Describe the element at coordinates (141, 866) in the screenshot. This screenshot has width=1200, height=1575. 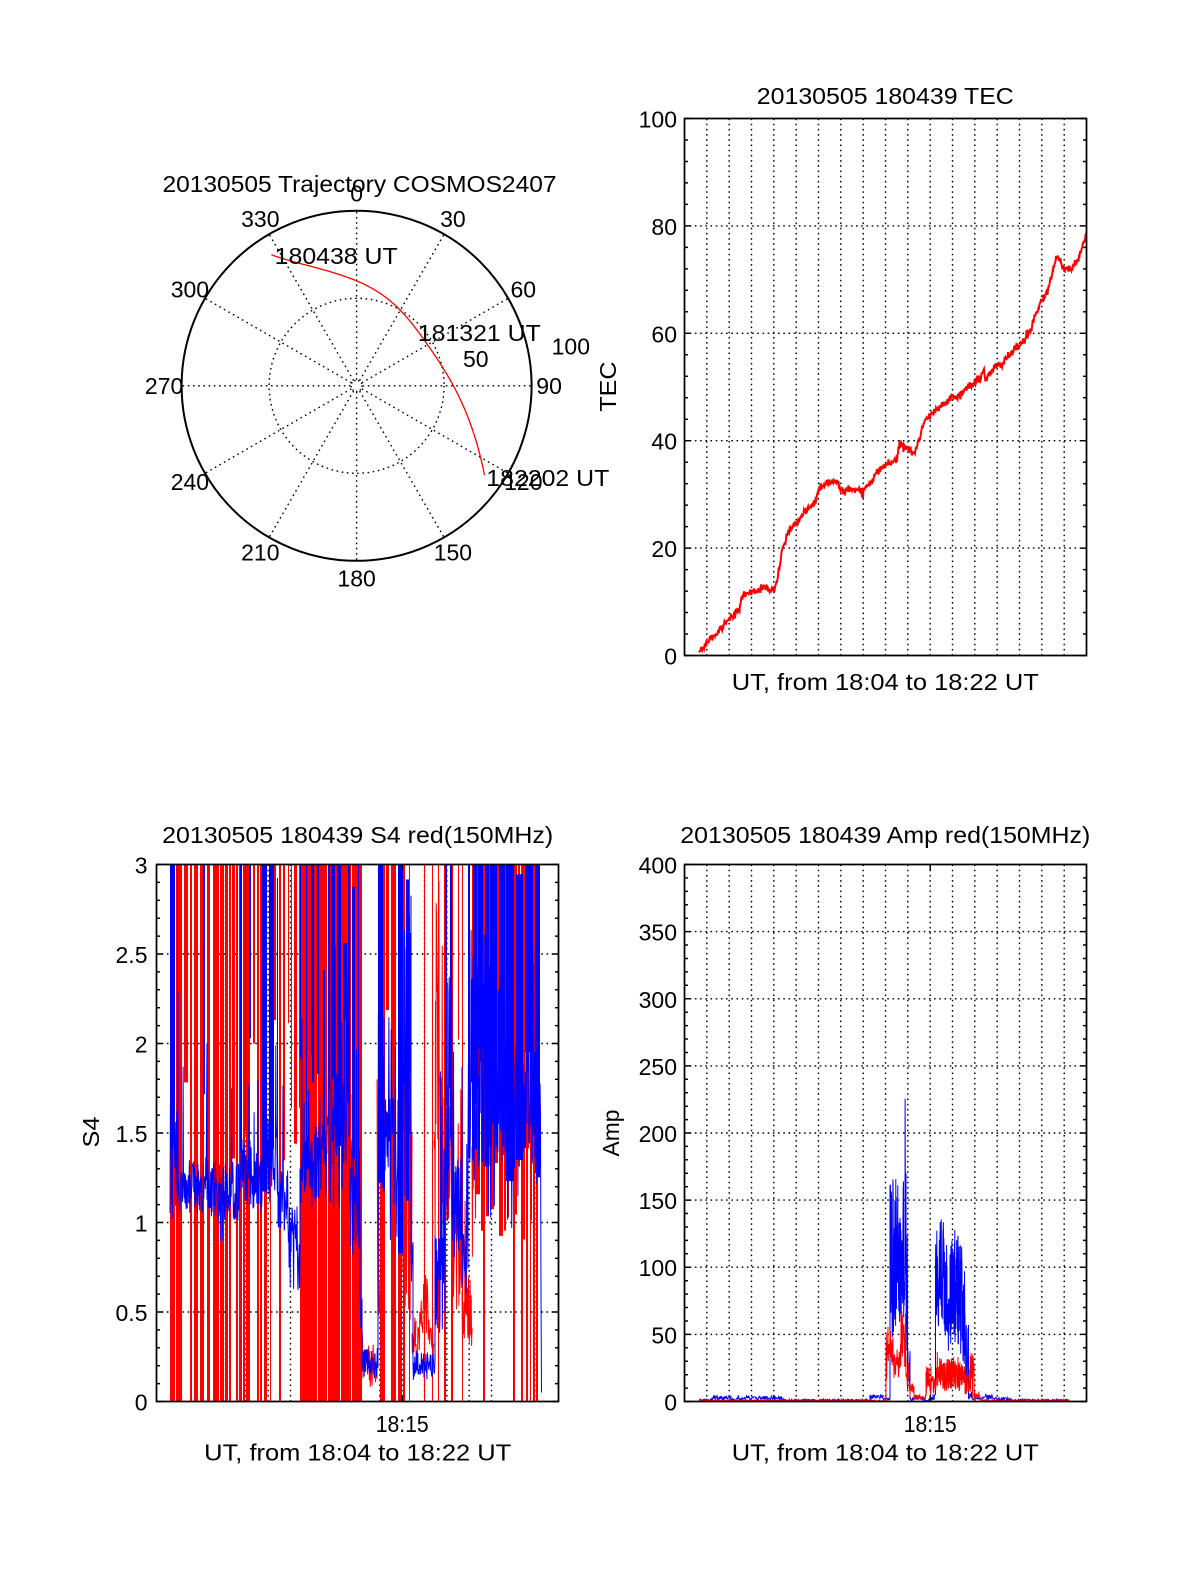
I see `svg-text: 3` at that location.